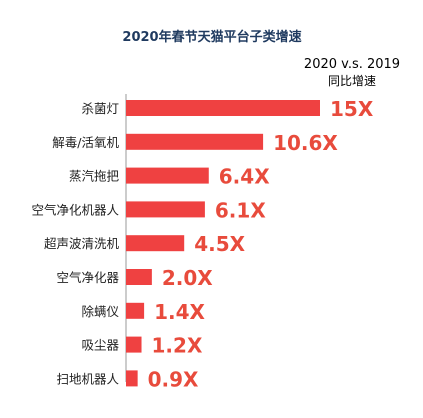 The width and height of the screenshot is (423, 418). I want to click on category-label-2: 蒸汽拖把, so click(94, 176).